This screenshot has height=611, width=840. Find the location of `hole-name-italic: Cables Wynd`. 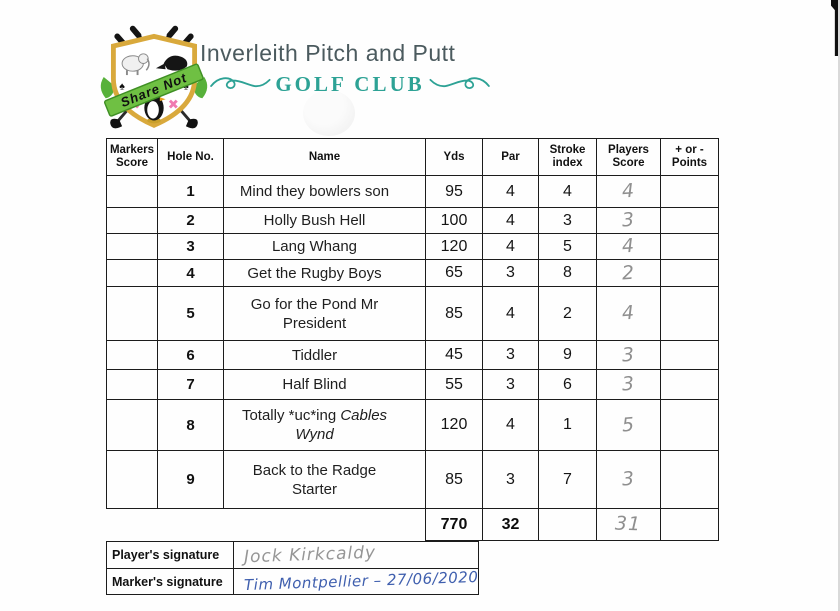

hole-name-italic: Cables Wynd is located at coordinates (341, 425).